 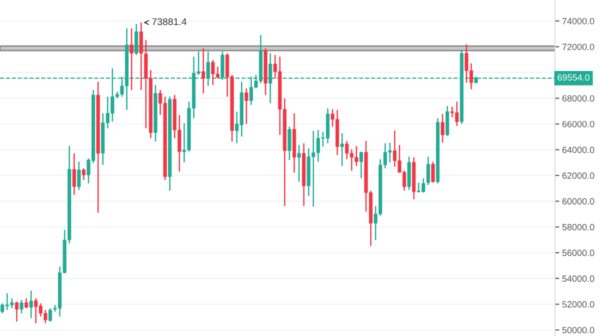 What do you see at coordinates (574, 77) in the screenshot?
I see `ref-line-label: 69554.0` at bounding box center [574, 77].